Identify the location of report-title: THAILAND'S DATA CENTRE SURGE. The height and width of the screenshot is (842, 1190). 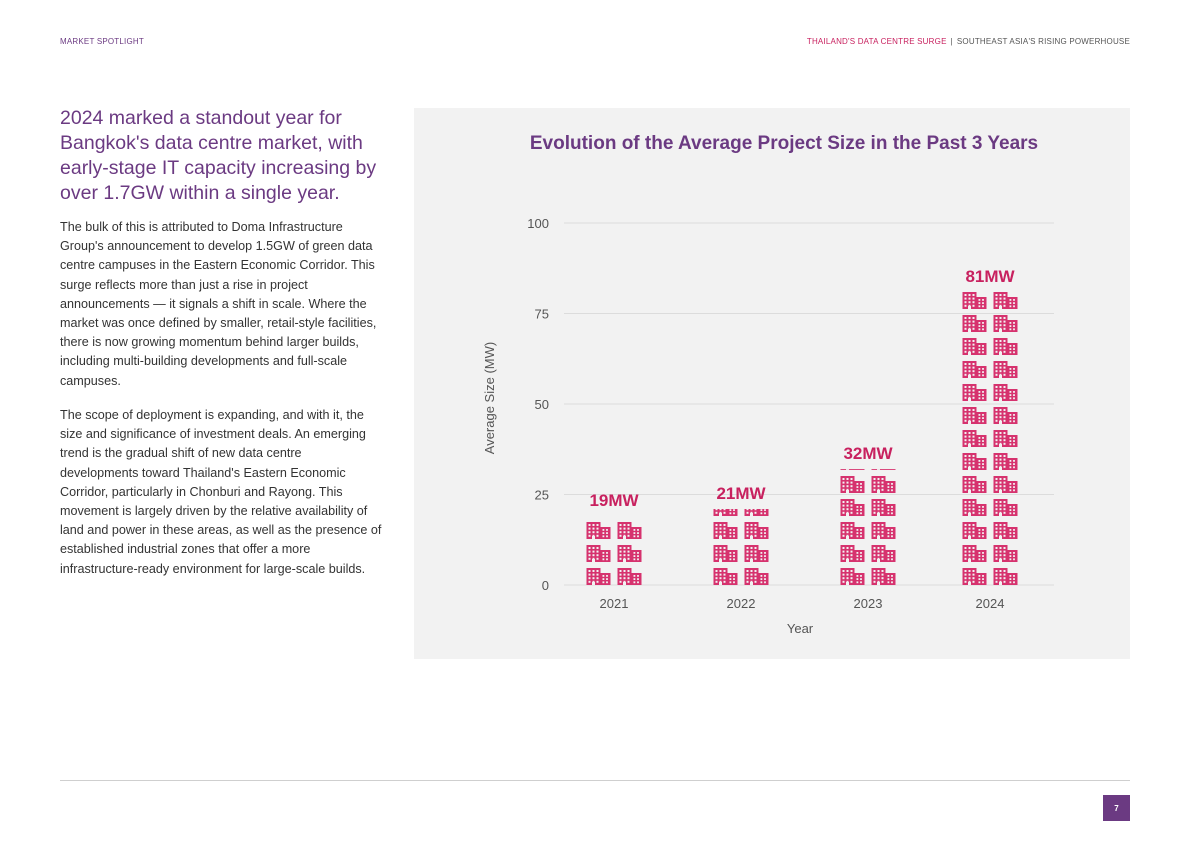
(876, 41).